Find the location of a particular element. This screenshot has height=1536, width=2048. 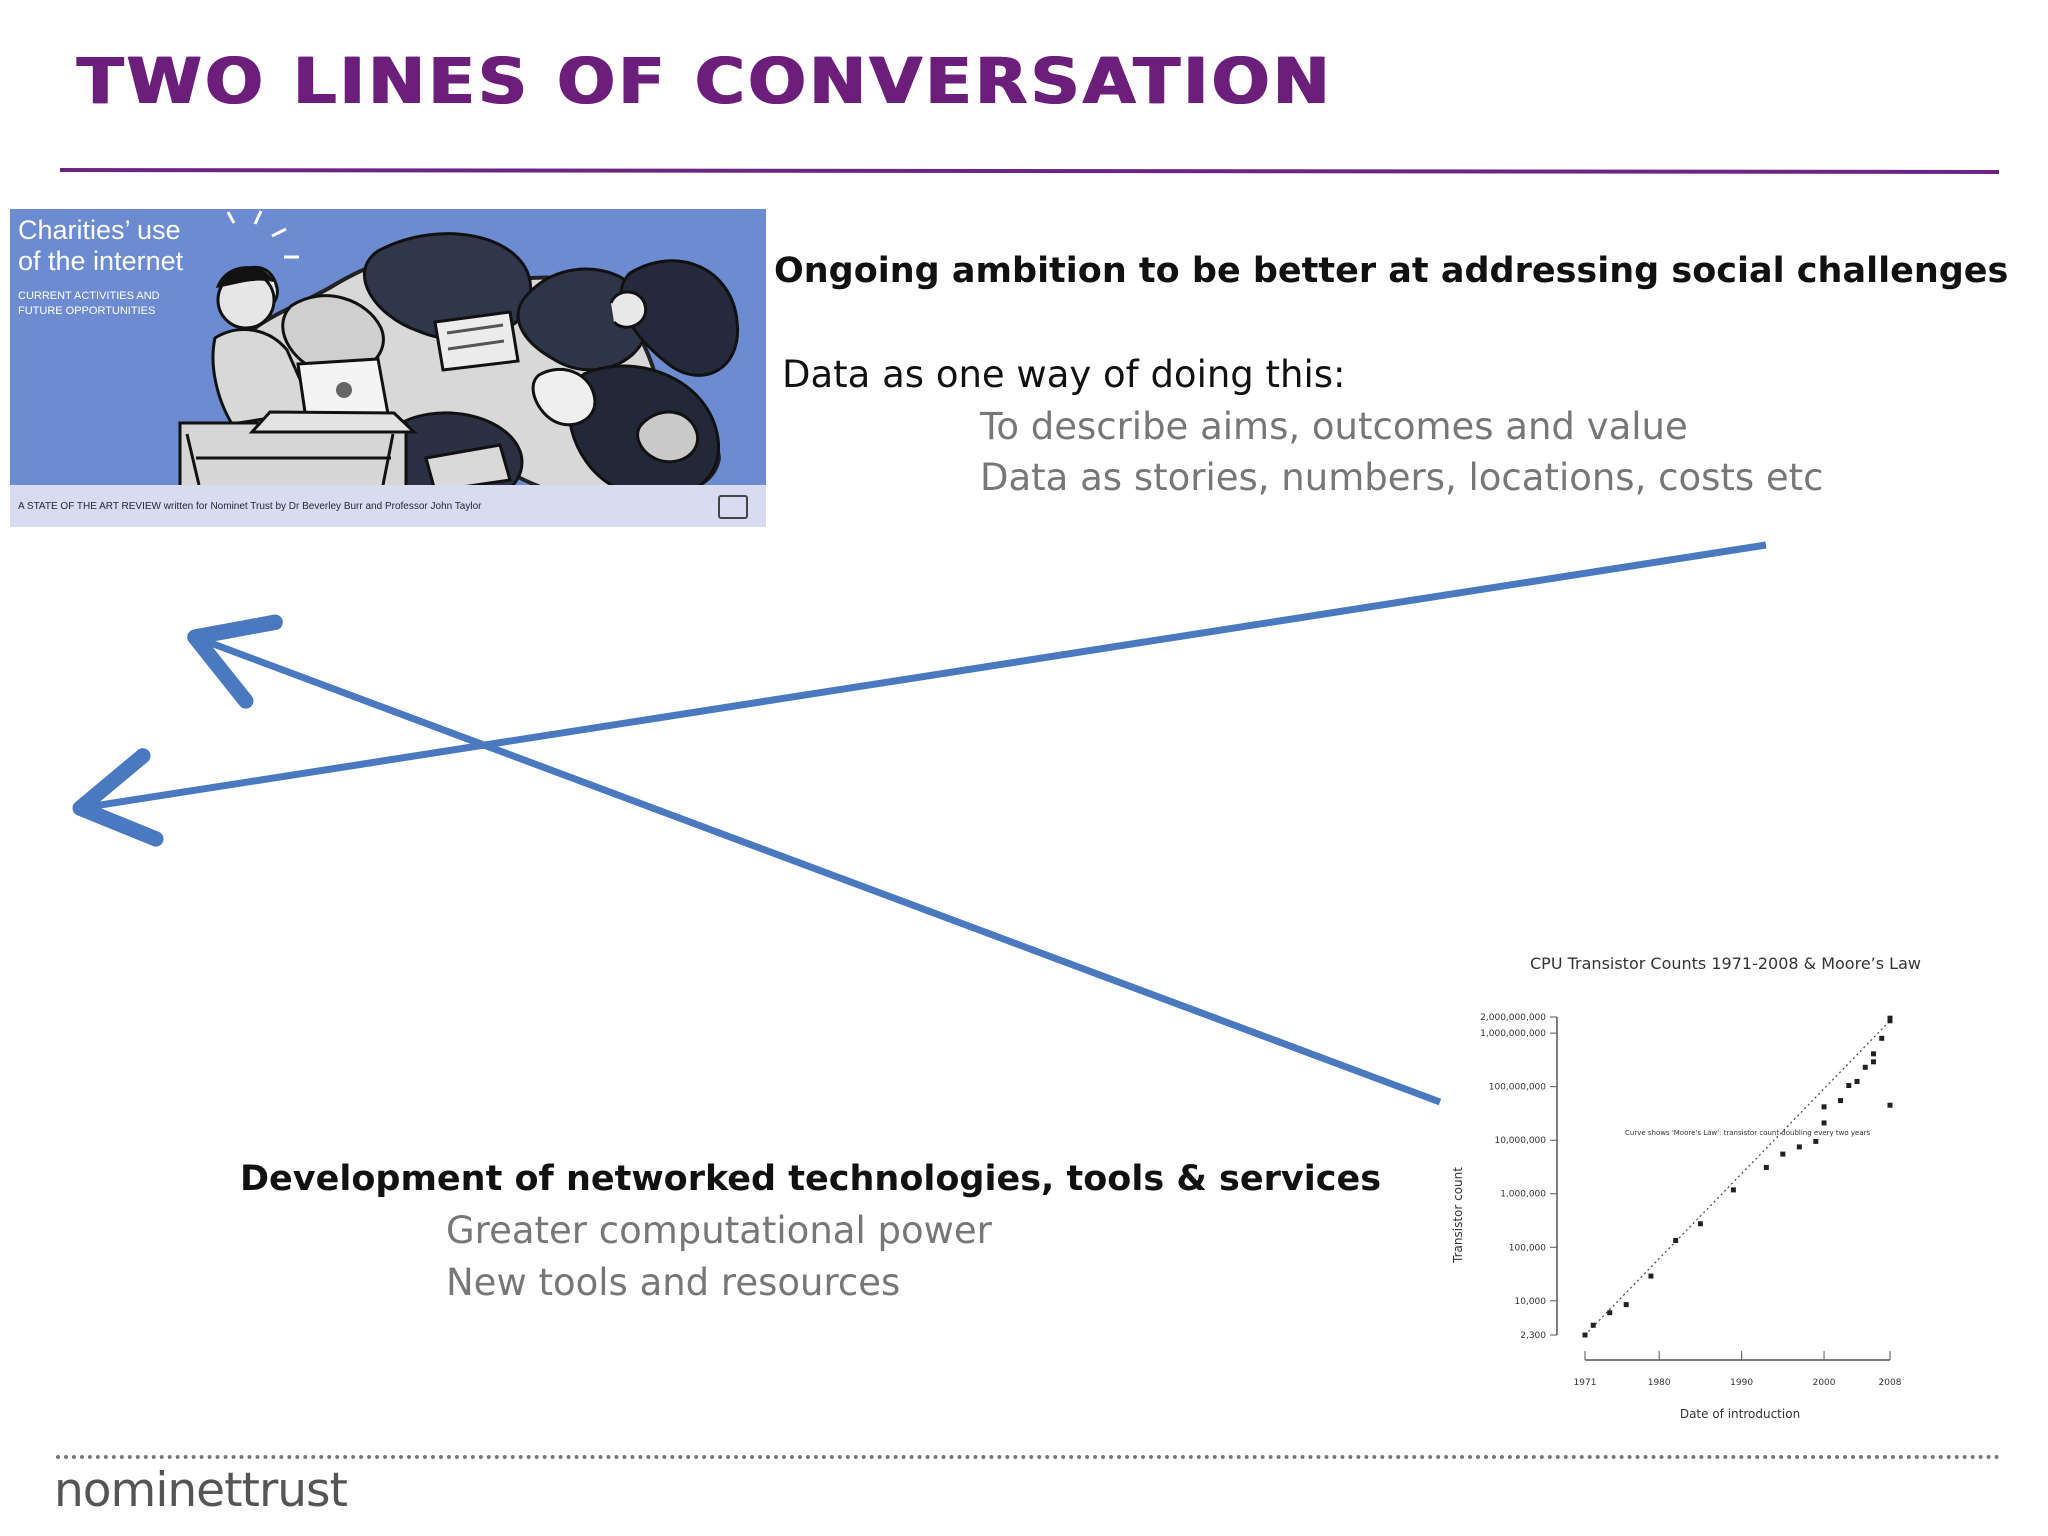

x-axis-tick-label: 1990 is located at coordinates (1741, 1383).